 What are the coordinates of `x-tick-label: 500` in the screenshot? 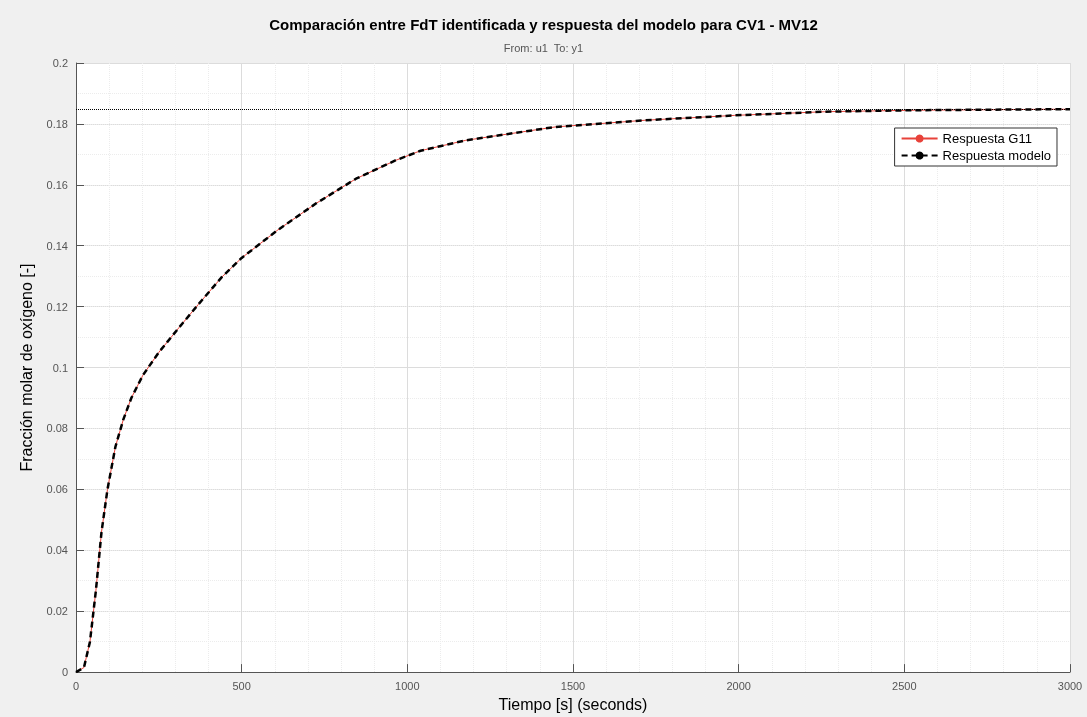 It's located at (241, 685).